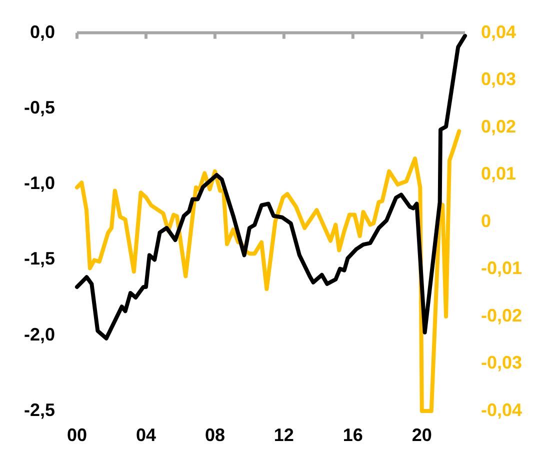  Describe the element at coordinates (39, 107) in the screenshot. I see `y-tick-label: -0,5` at that location.